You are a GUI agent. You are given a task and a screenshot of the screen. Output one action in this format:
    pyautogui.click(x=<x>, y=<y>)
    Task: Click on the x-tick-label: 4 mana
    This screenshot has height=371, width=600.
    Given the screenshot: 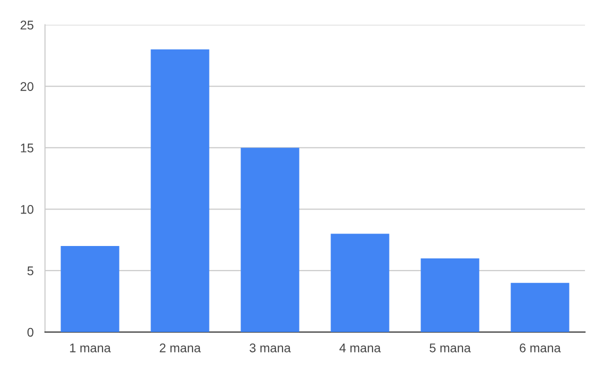 What is the action you would take?
    pyautogui.click(x=360, y=348)
    